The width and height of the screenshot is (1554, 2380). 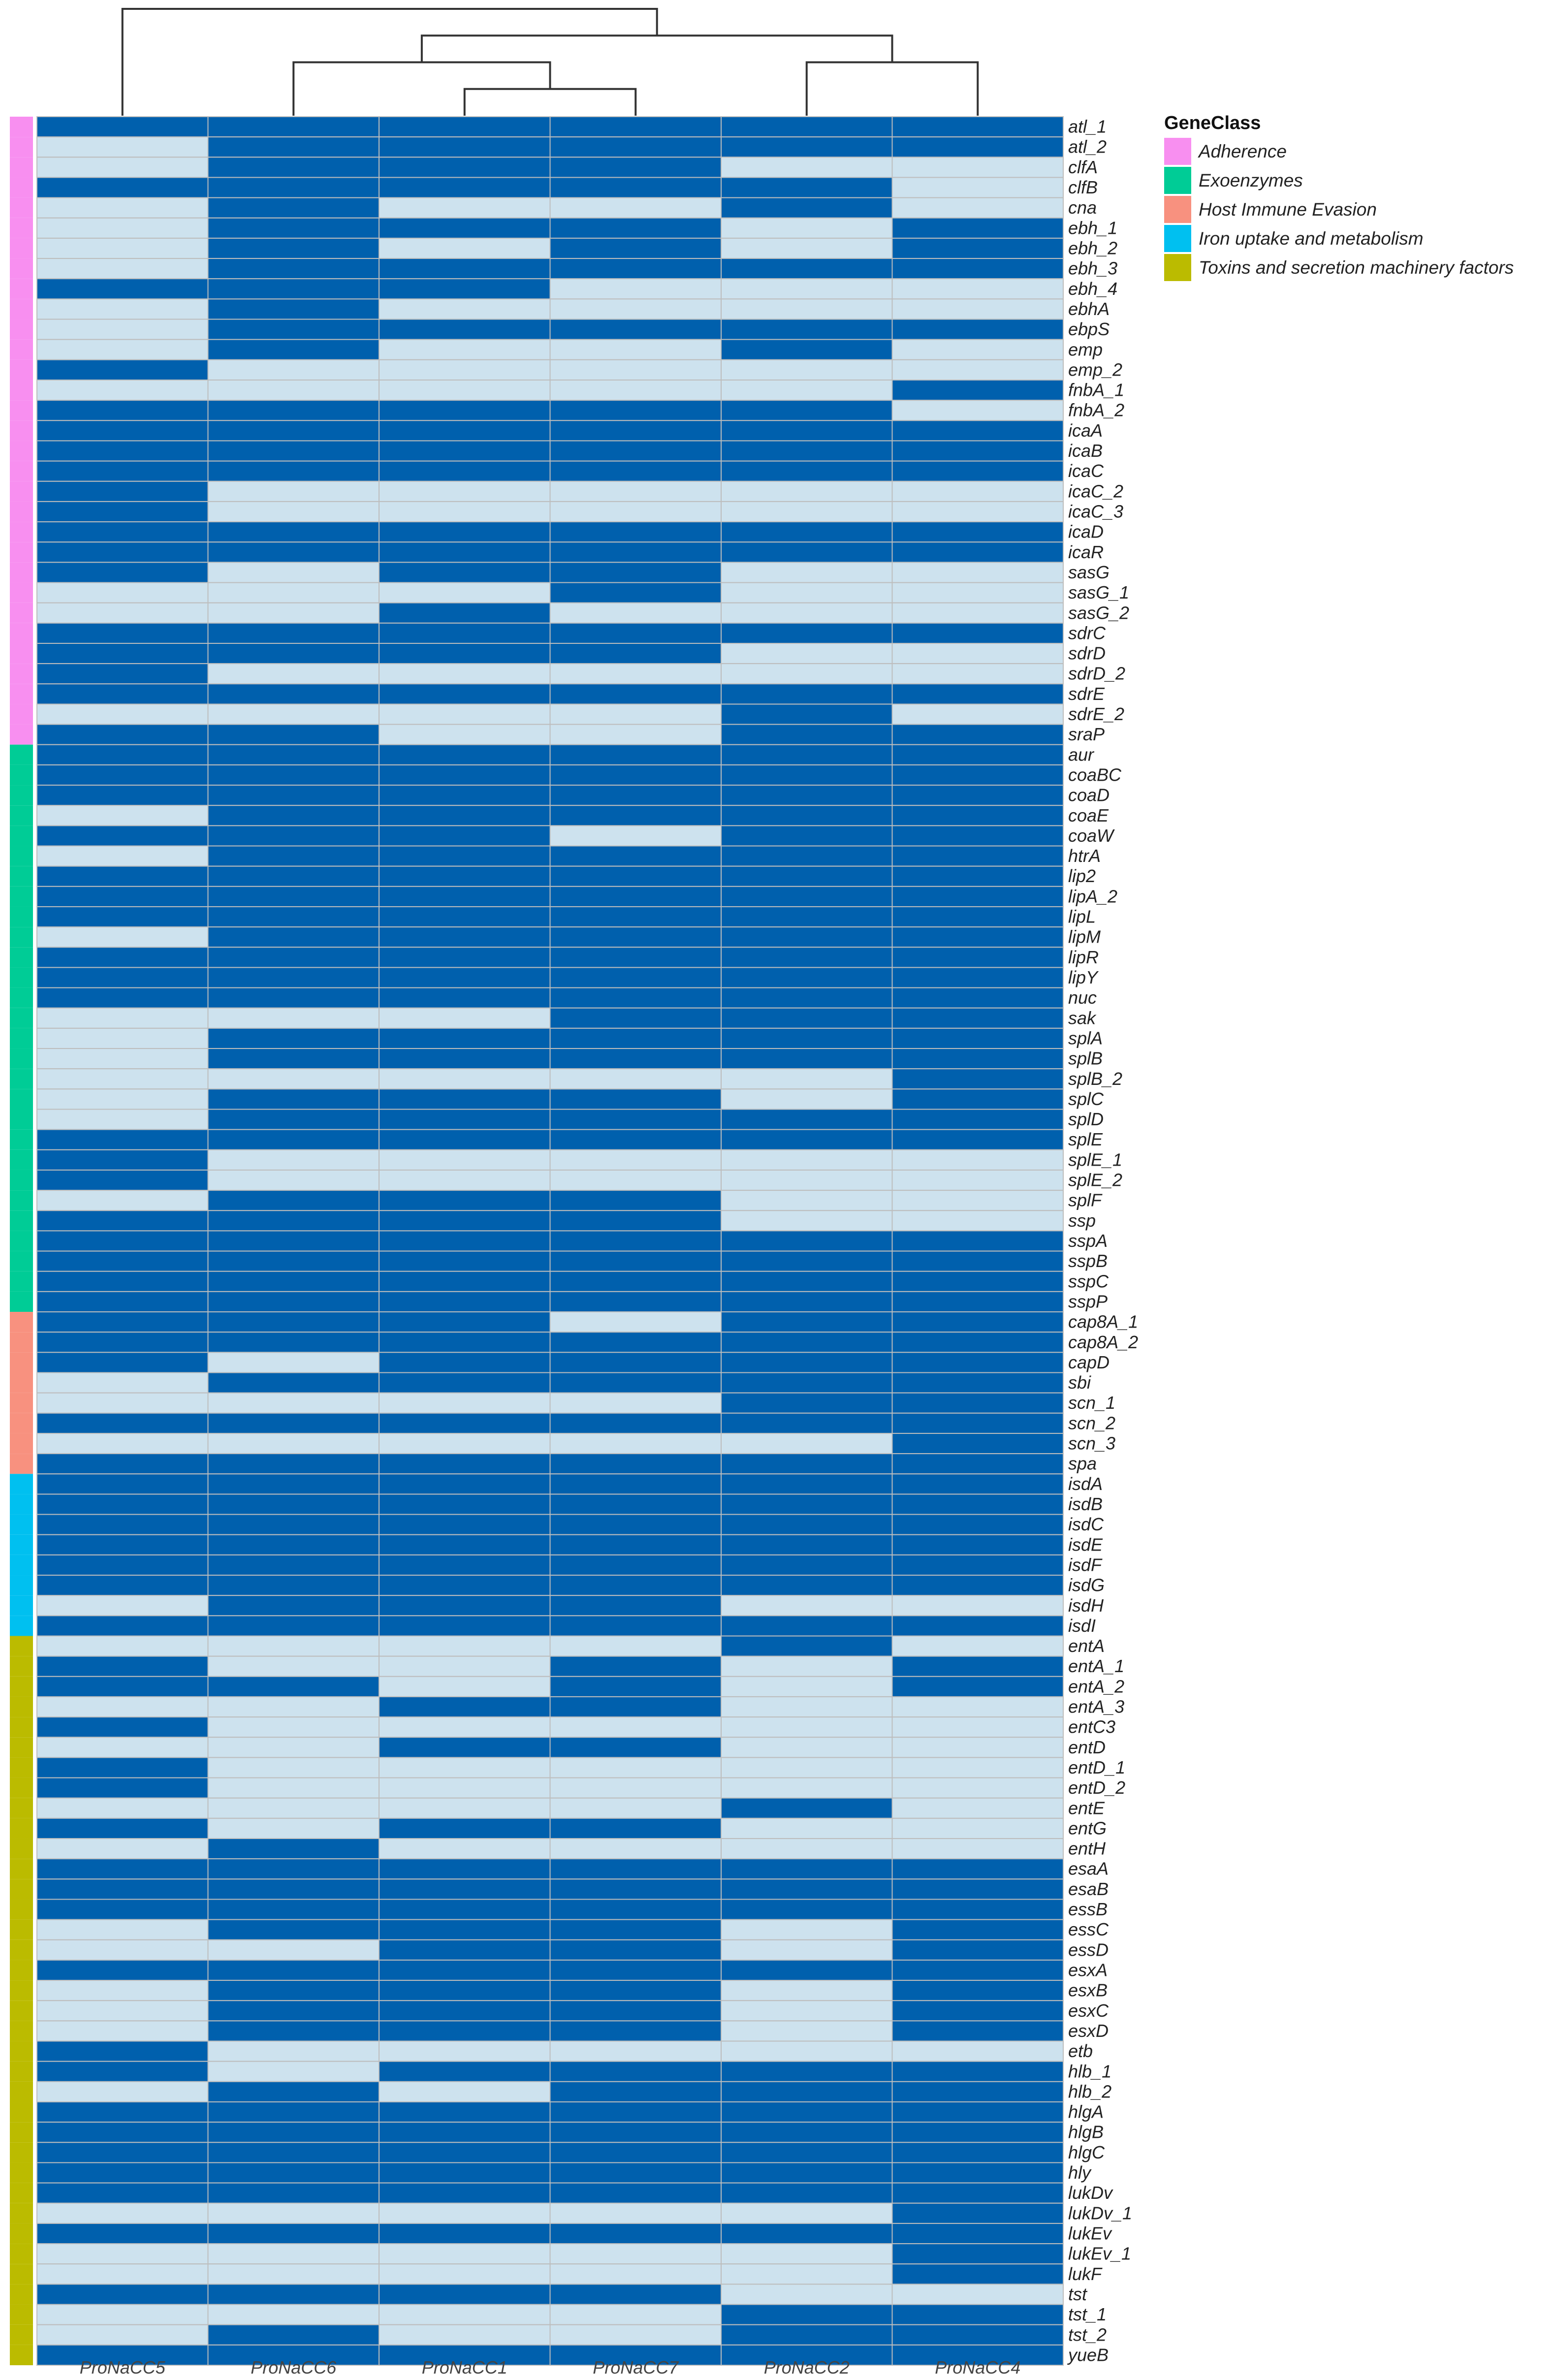 What do you see at coordinates (1089, 572) in the screenshot?
I see `row-label: sasG` at bounding box center [1089, 572].